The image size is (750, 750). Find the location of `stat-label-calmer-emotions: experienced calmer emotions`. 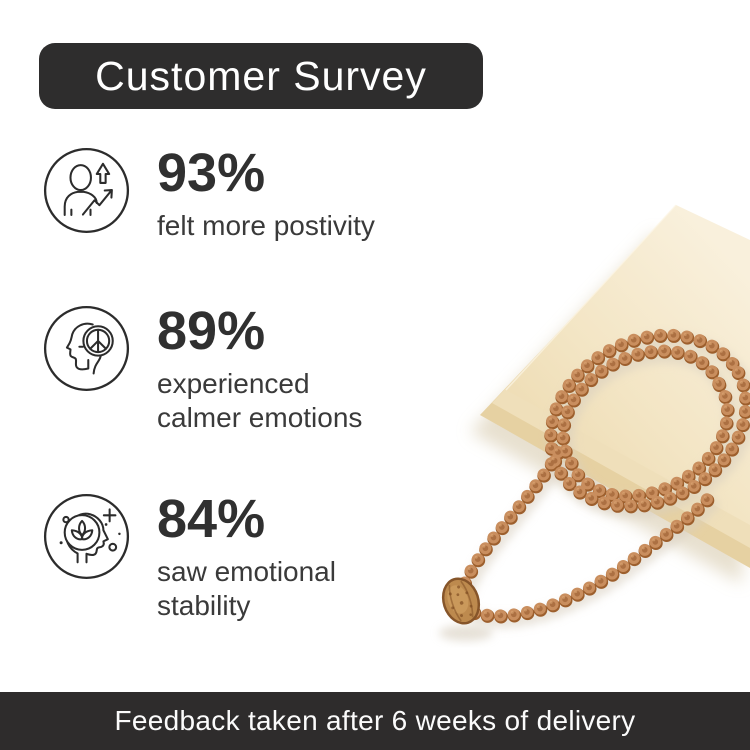

stat-label-calmer-emotions: experienced calmer emotions is located at coordinates (260, 401).